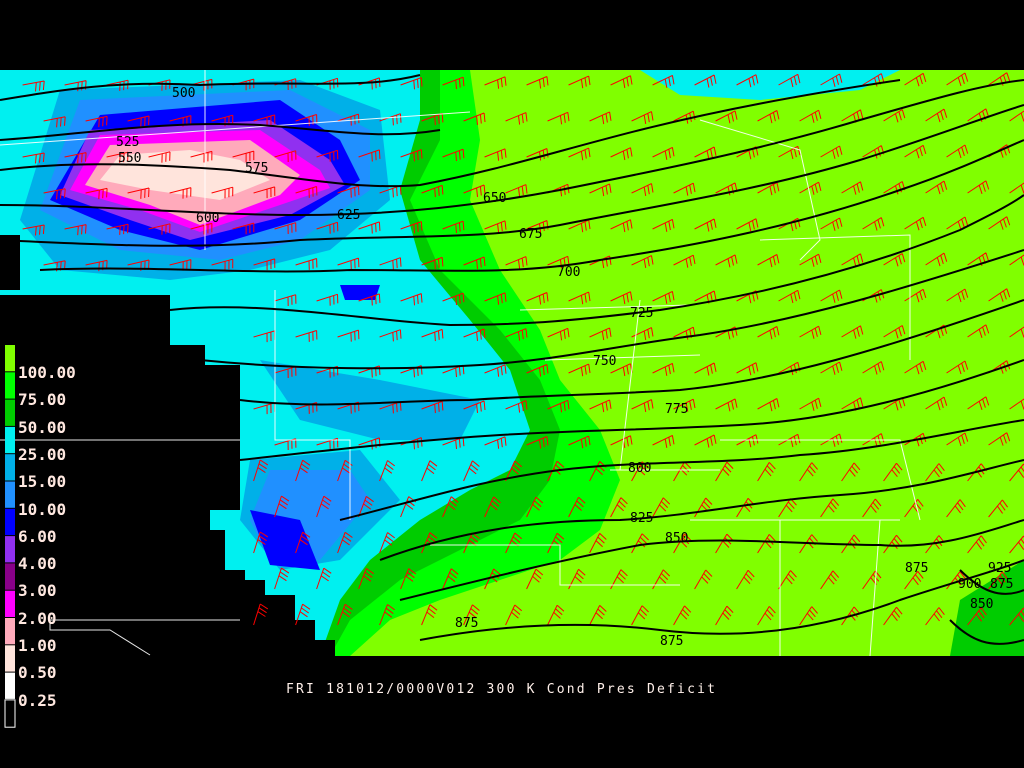  Describe the element at coordinates (641, 518) in the screenshot. I see `contour-label: 825` at that location.